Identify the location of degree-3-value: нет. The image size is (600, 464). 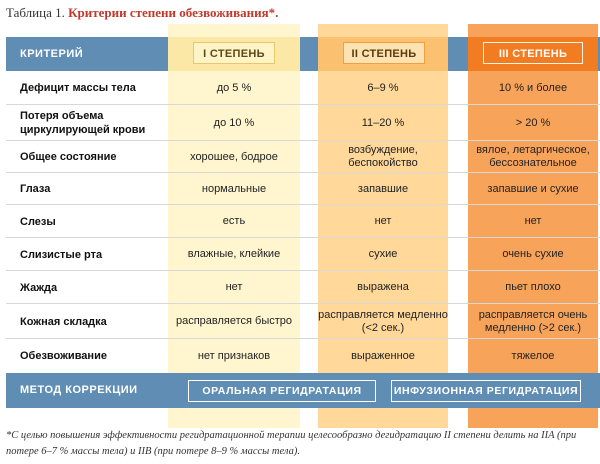
(533, 221).